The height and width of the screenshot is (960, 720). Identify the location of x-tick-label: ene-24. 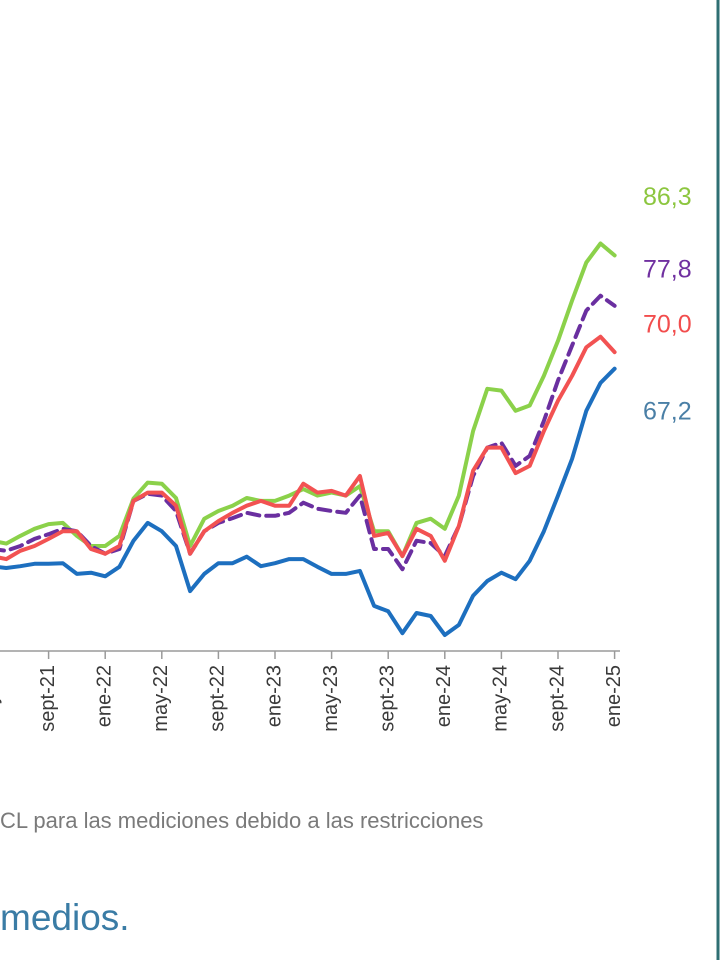
(444, 696).